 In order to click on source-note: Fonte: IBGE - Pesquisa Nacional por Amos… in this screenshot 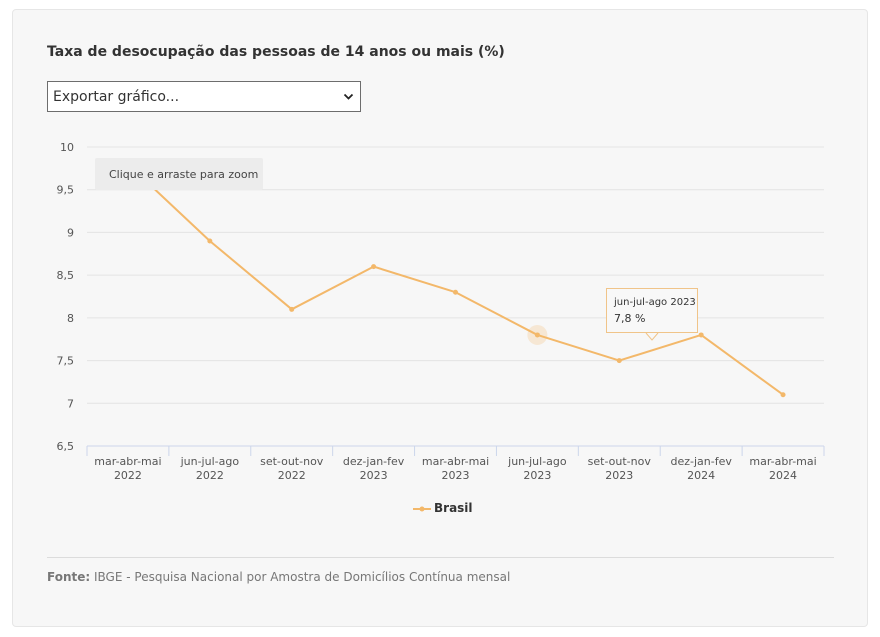, I will do `click(278, 577)`.